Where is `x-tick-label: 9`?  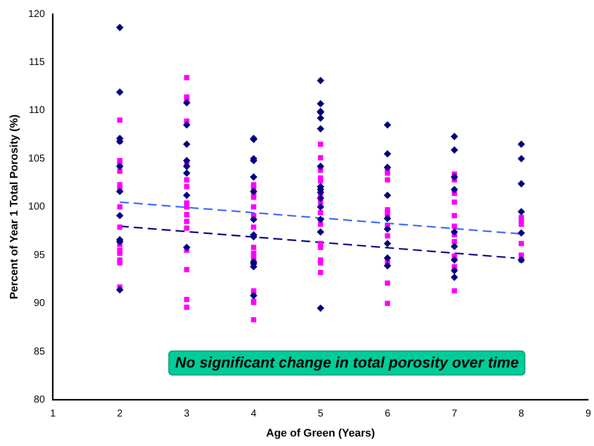 x-tick-label: 9 is located at coordinates (588, 414).